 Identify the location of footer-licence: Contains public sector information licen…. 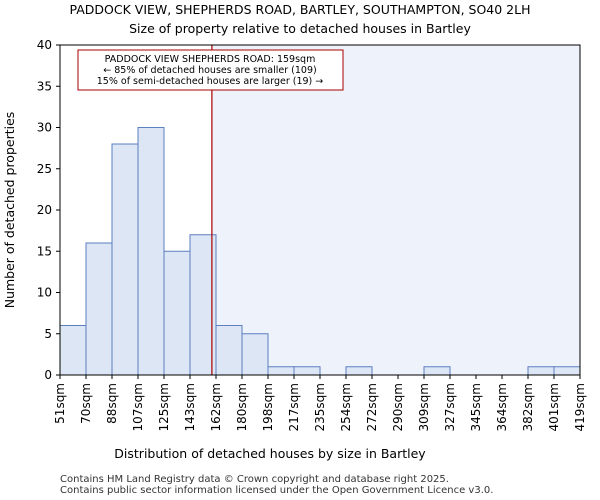
(277, 490).